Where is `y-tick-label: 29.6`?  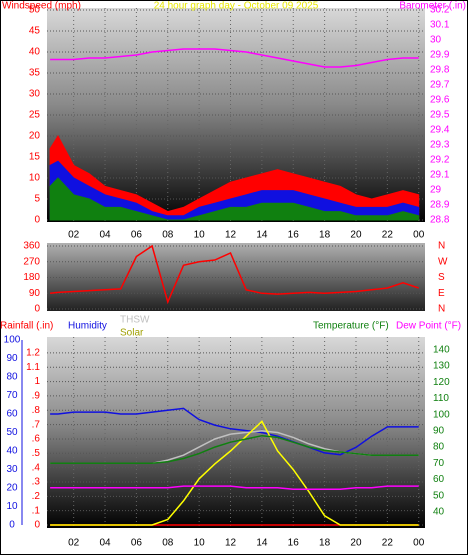 y-tick-label: 29.6 is located at coordinates (440, 100).